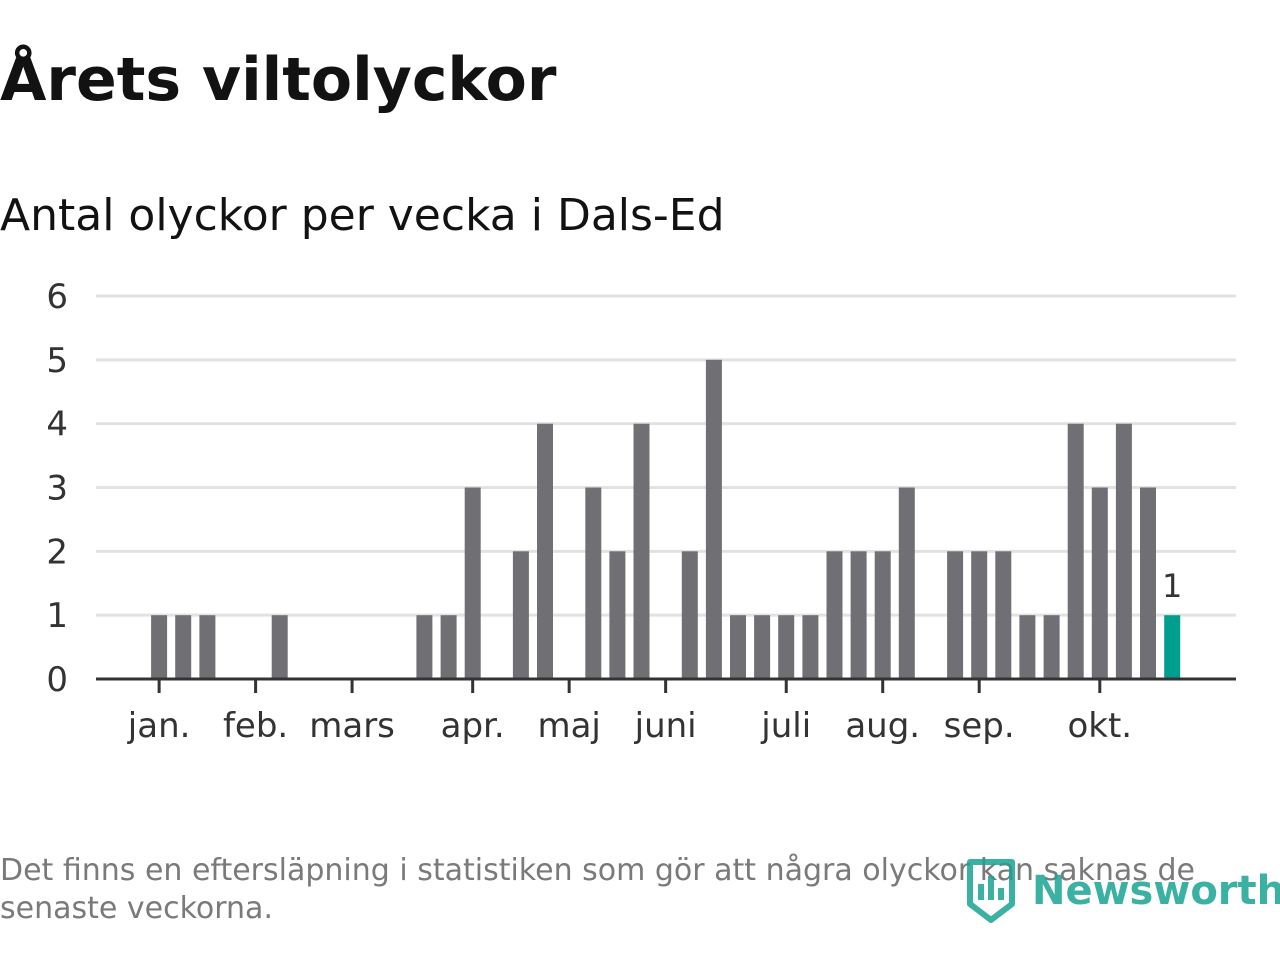 Image resolution: width=1280 pixels, height=960 pixels. What do you see at coordinates (666, 685) in the screenshot?
I see `x-axis` at bounding box center [666, 685].